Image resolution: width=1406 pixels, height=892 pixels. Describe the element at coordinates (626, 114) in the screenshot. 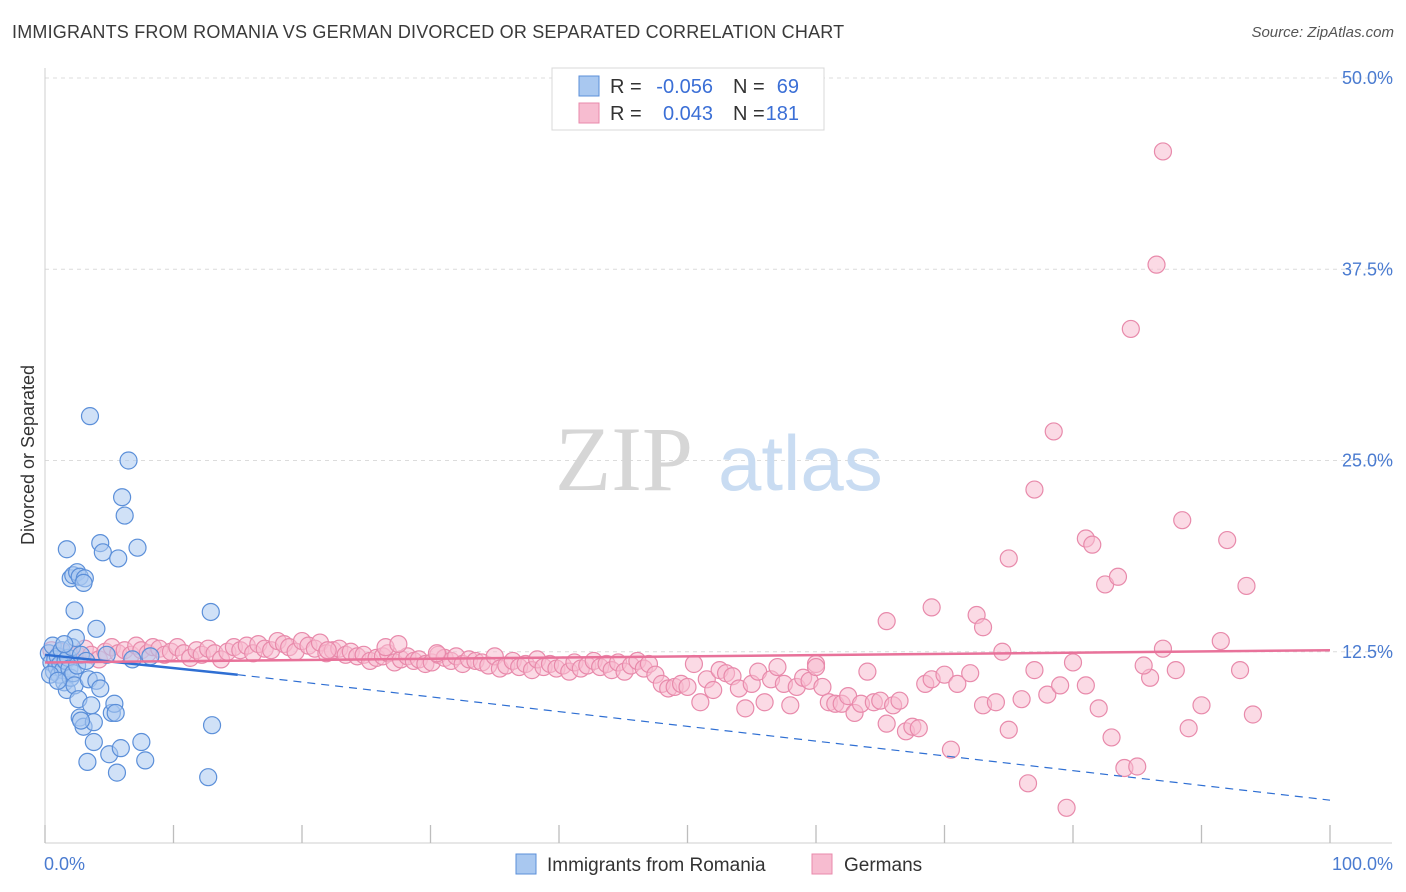

I see `legend-r-label-2: R =` at that location.